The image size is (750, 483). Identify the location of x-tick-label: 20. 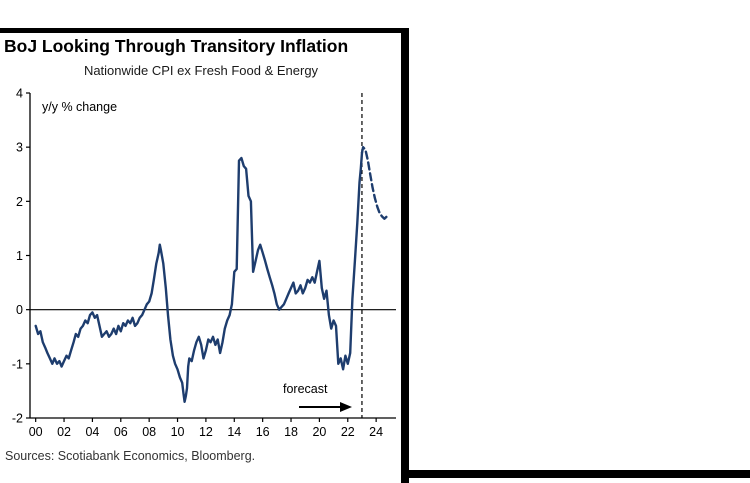
(319, 432).